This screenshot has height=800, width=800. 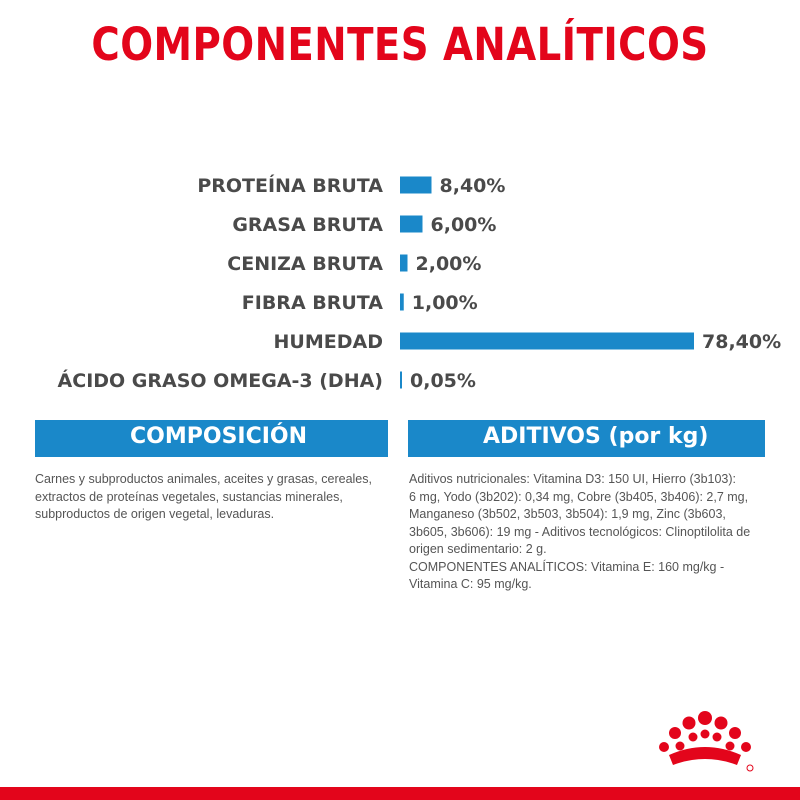 I want to click on category-label: CENIZA BRUTA, so click(x=305, y=264).